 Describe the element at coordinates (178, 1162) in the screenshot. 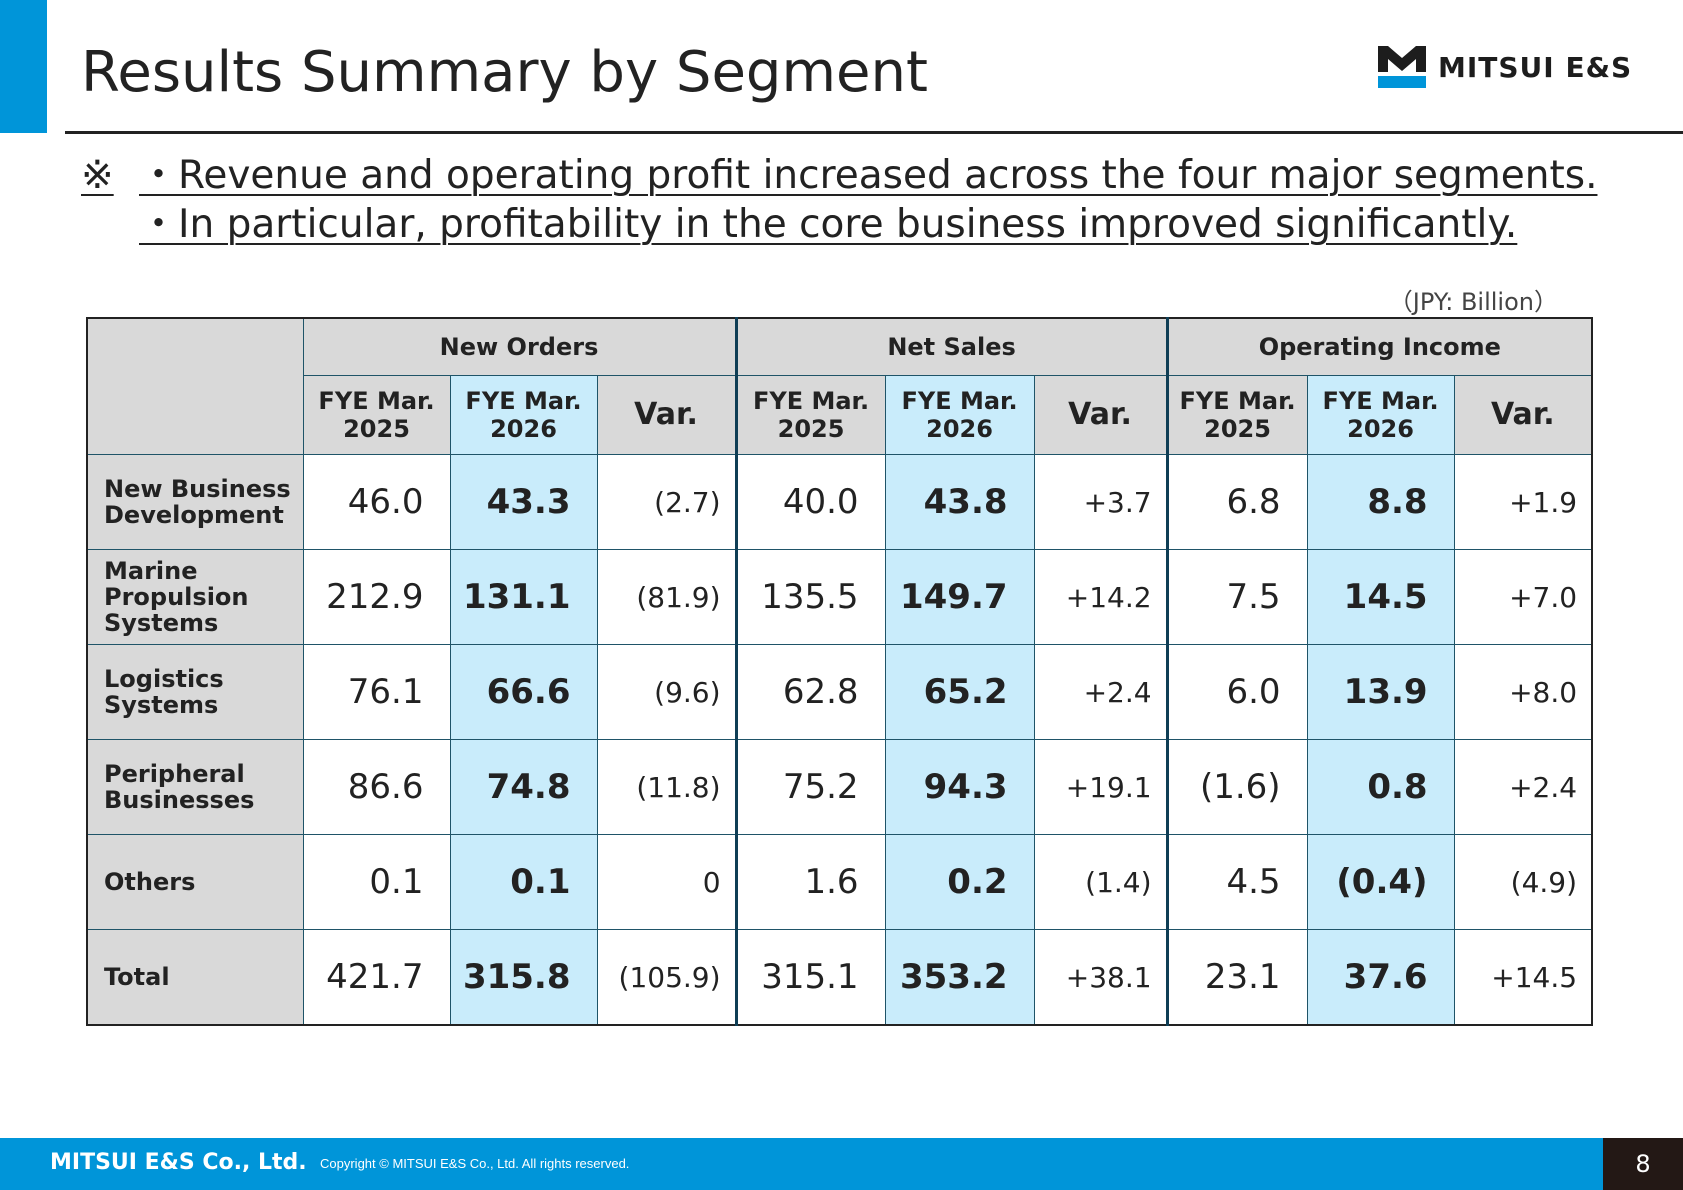

I see `footer-company-name: MITSUI E&S Co., Ltd.` at that location.